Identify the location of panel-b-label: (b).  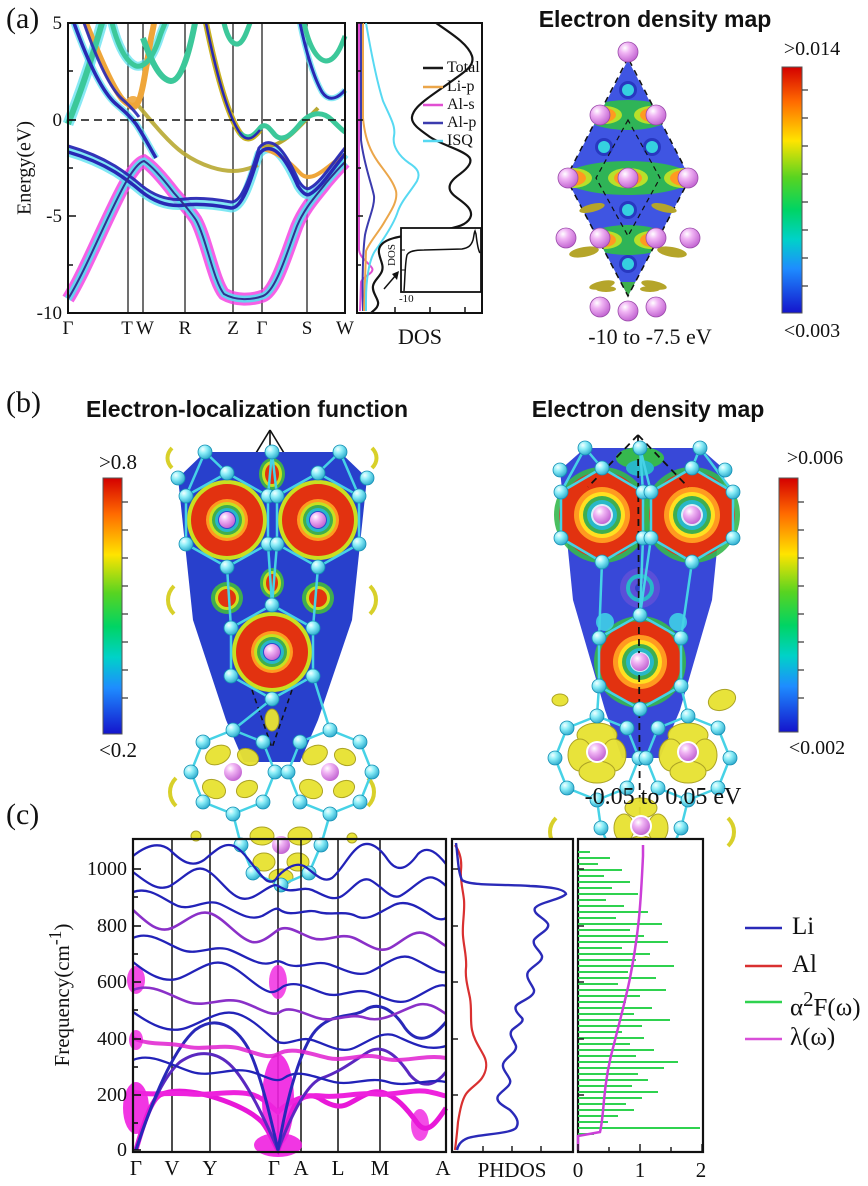
(23, 402).